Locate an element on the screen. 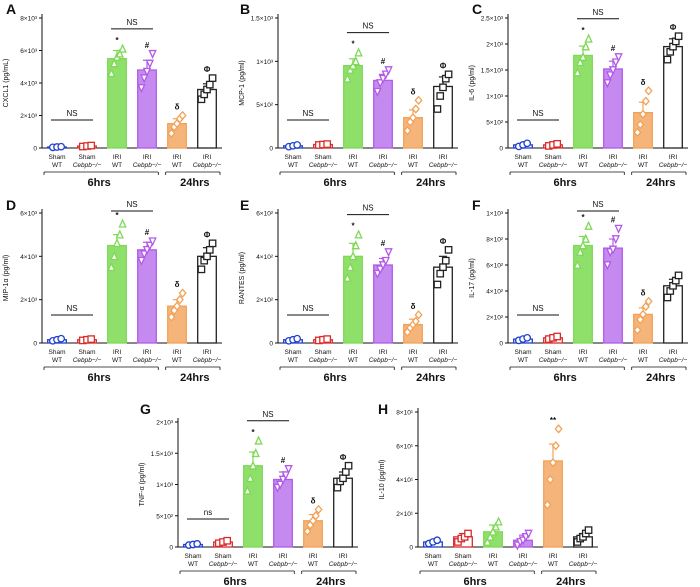 The image size is (700, 587). y-tick-label: 4×10³ is located at coordinates (29, 84).